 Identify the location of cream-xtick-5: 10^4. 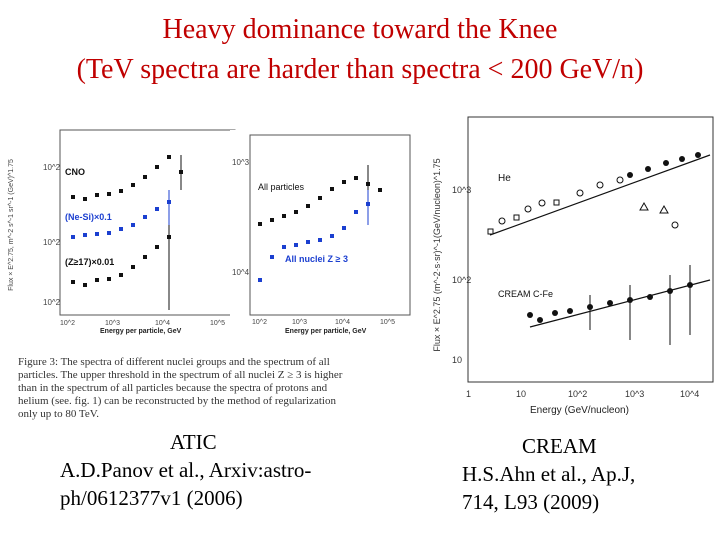
(689, 394).